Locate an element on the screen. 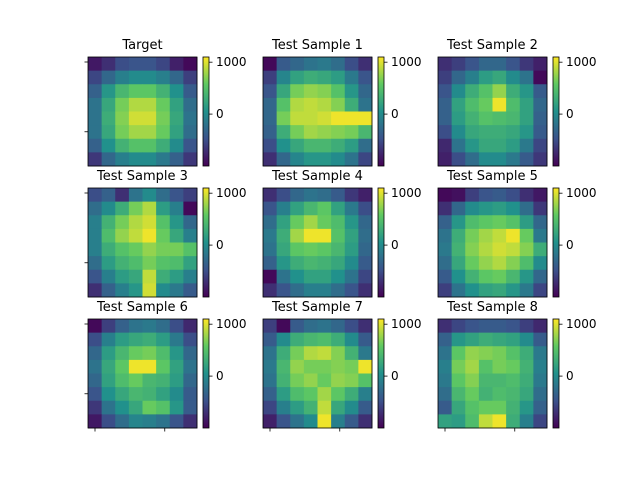  panel-title: Test Sample 5 is located at coordinates (492, 176).